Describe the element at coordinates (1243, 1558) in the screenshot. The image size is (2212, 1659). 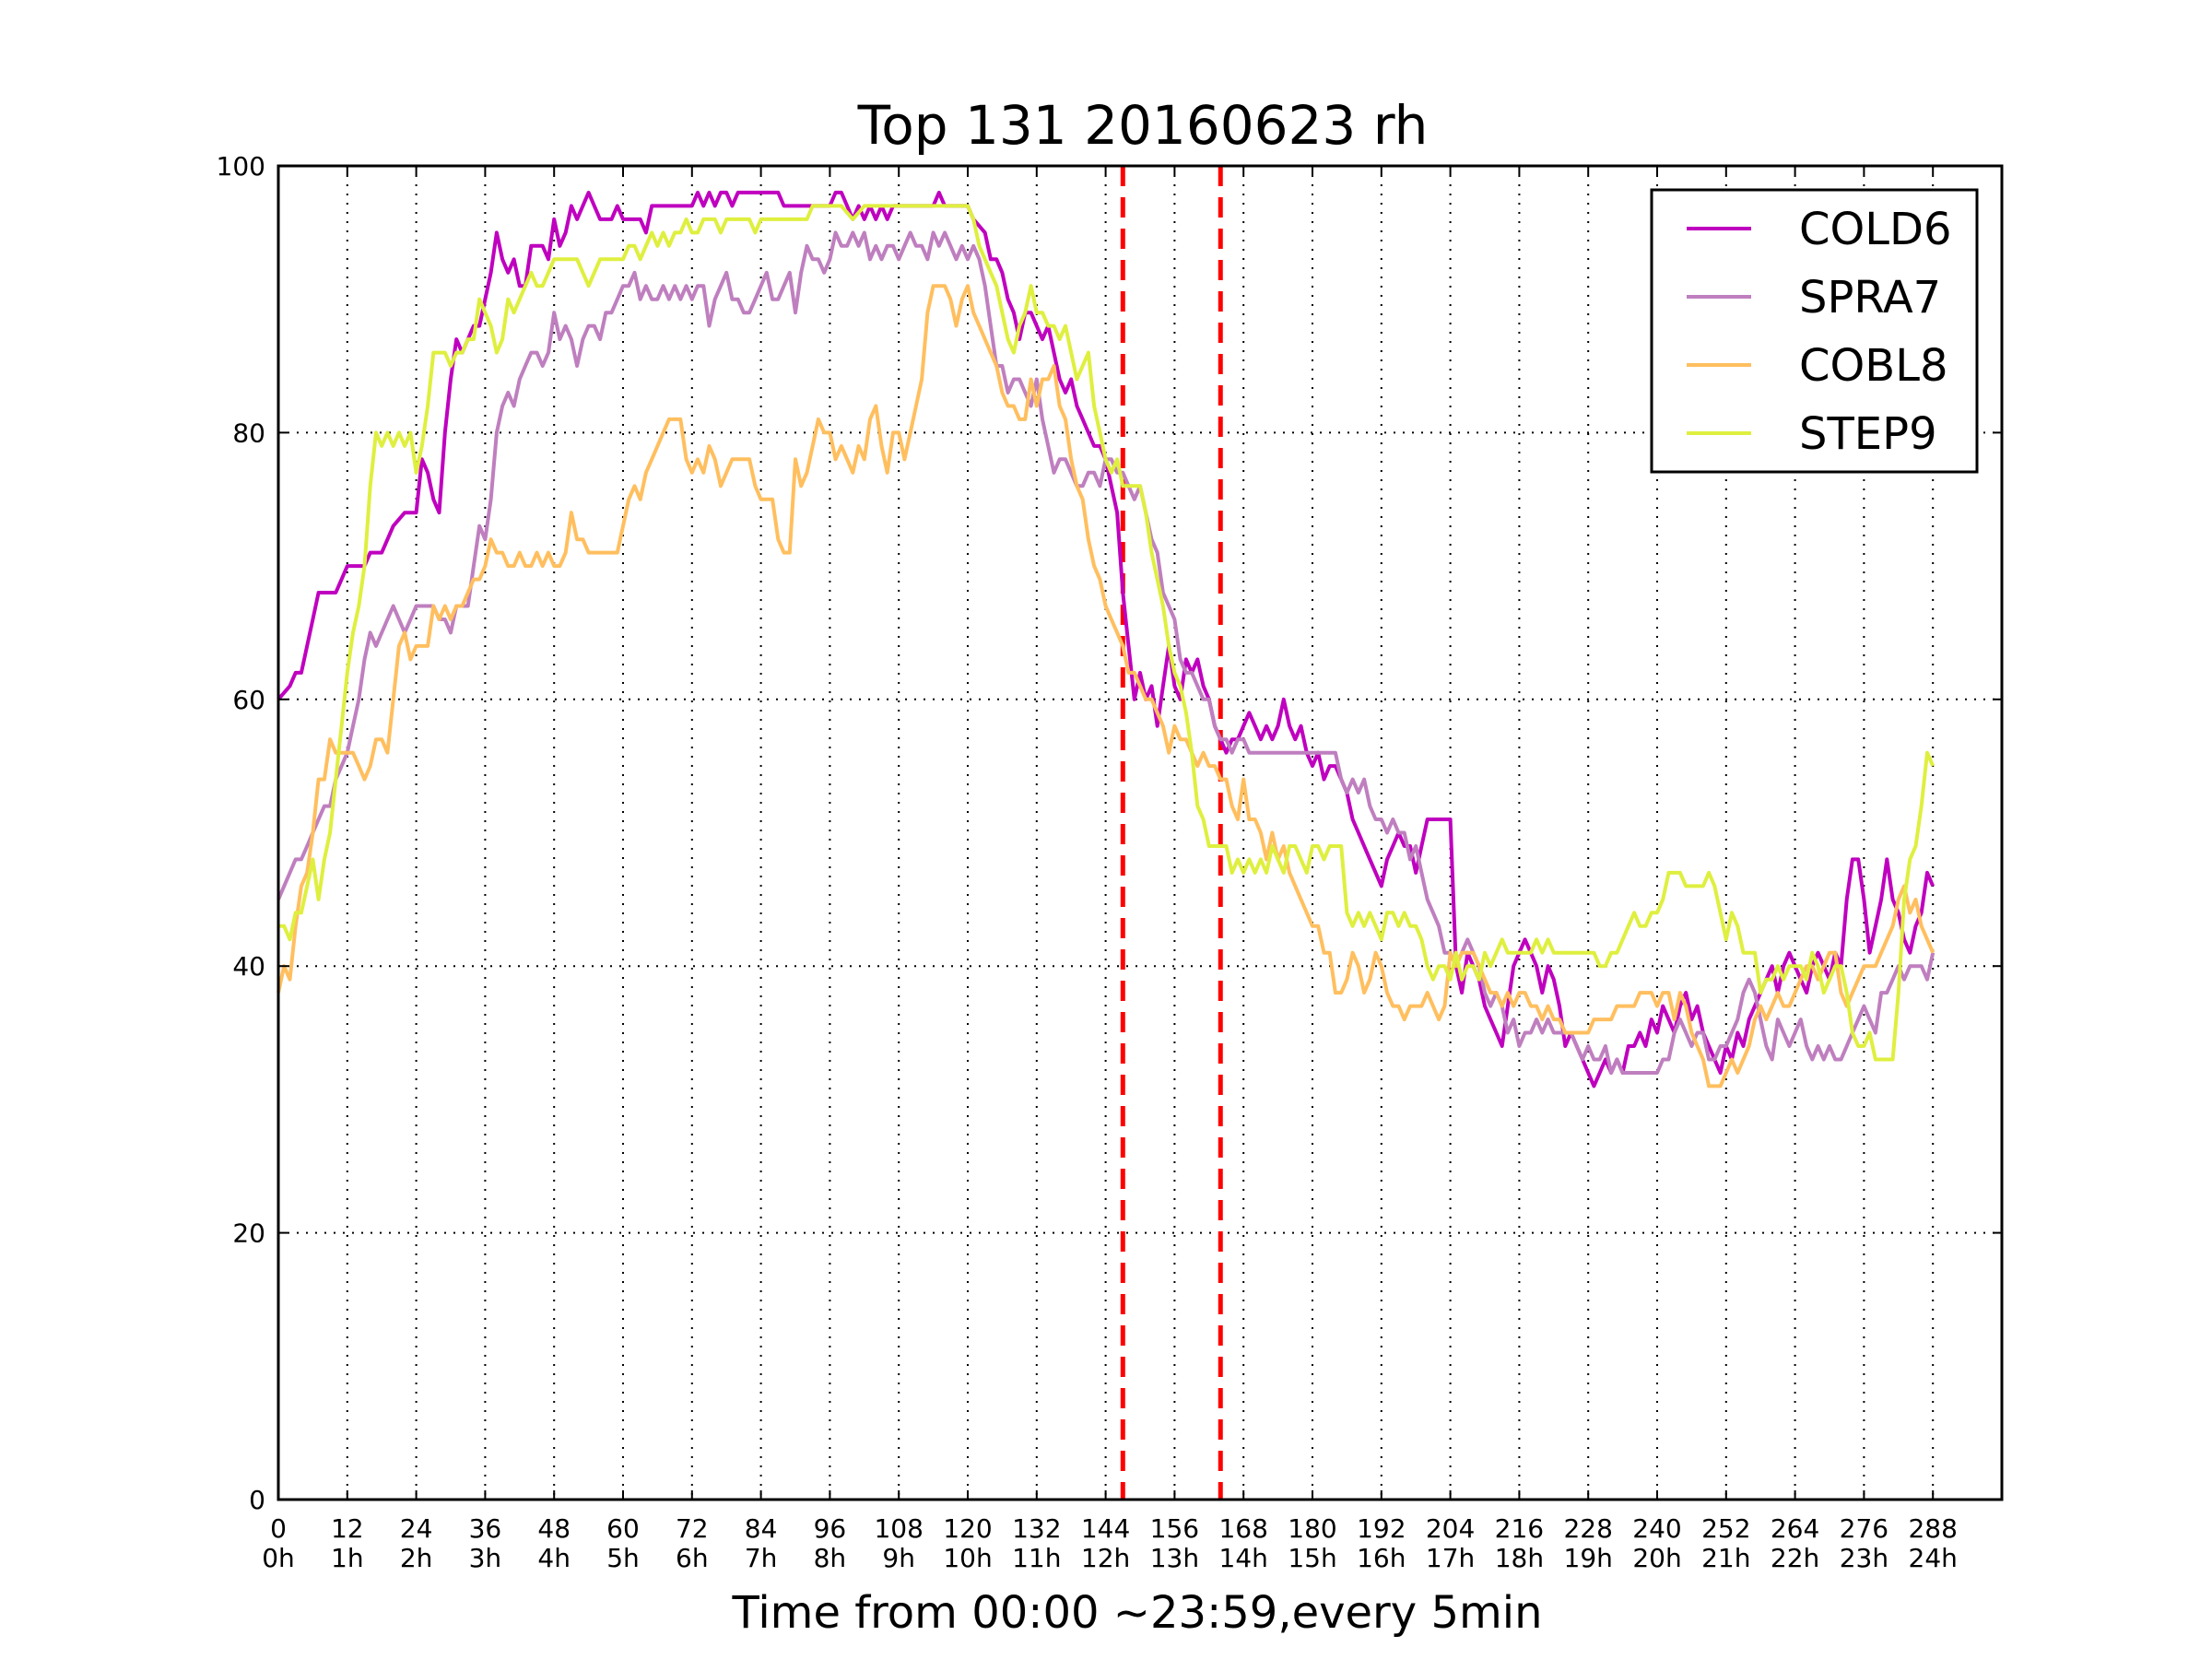
I see `x-tick-sublabel: 14h` at that location.